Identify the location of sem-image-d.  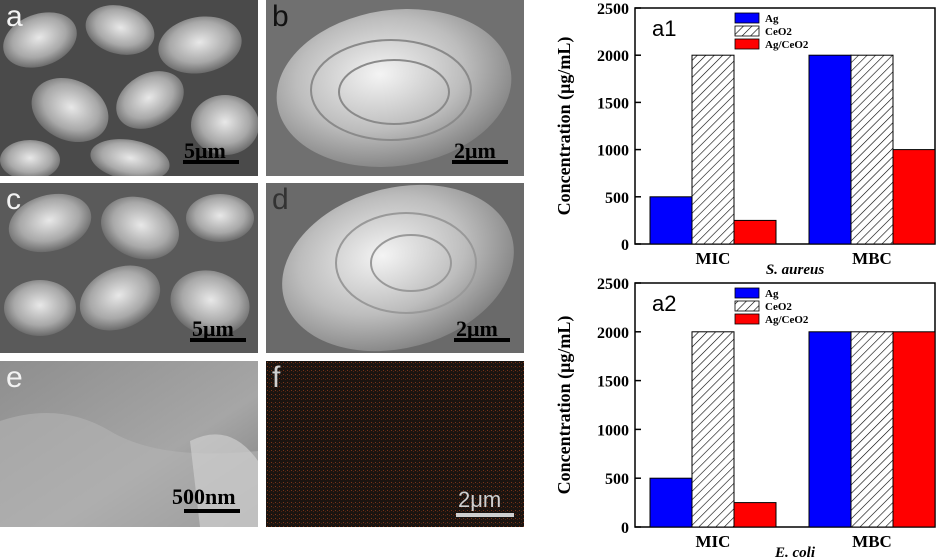
(395, 268).